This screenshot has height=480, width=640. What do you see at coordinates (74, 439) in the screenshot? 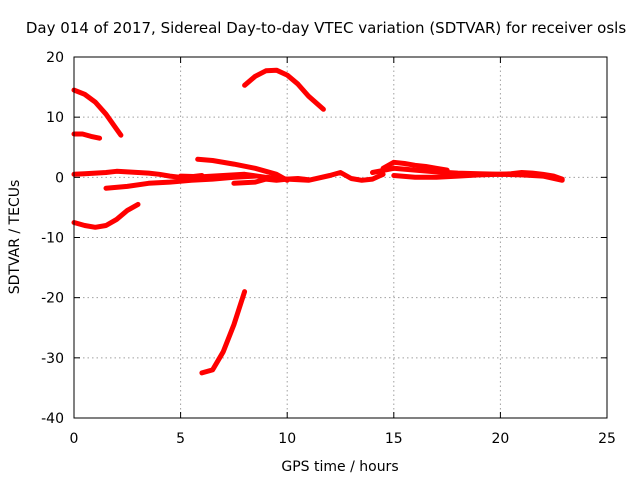
I see `x-tick-label: 0` at bounding box center [74, 439].